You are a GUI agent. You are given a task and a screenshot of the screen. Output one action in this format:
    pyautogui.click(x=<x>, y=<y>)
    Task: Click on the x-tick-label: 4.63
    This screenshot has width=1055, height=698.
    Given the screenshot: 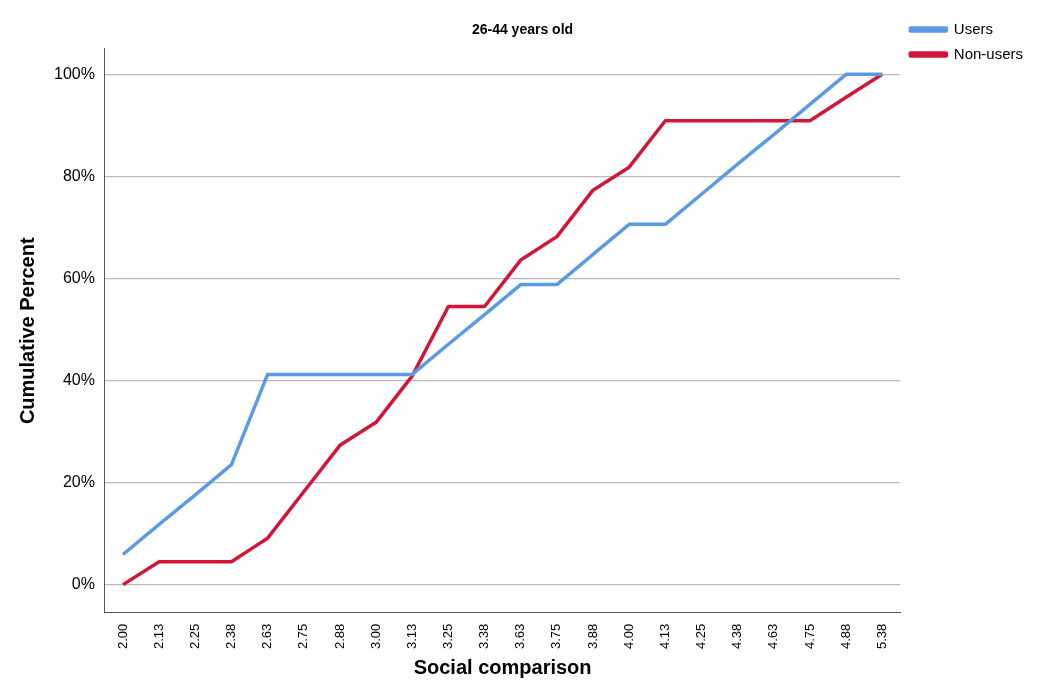 What is the action you would take?
    pyautogui.click(x=773, y=636)
    